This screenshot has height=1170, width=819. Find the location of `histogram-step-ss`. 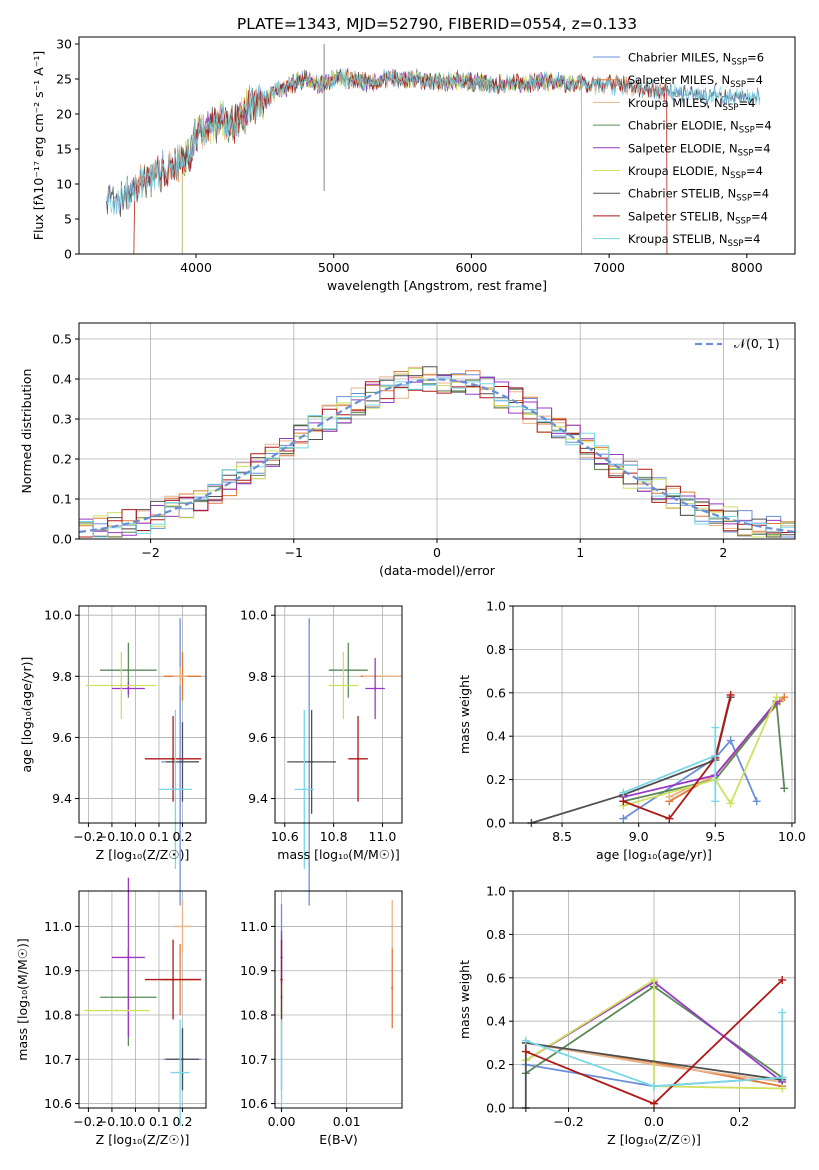

histogram-step-ss is located at coordinates (437, 459).